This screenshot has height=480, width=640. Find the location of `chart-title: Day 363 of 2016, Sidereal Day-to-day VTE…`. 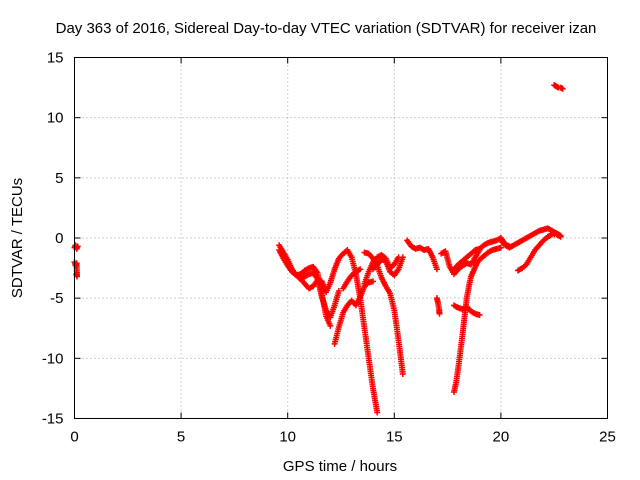

chart-title: Day 363 of 2016, Sidereal Day-to-day VTE… is located at coordinates (326, 28).